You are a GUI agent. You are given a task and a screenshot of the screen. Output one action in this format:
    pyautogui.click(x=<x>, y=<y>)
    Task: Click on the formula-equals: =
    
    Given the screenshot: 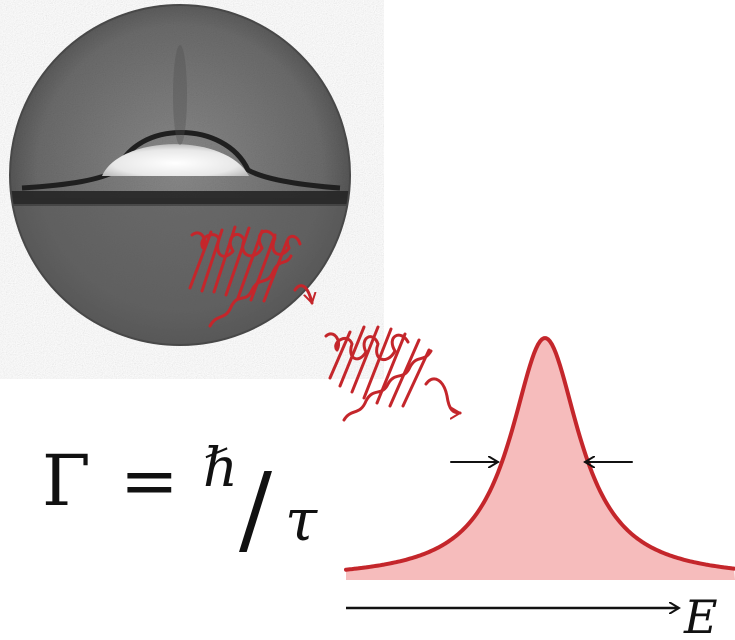 What is the action you would take?
    pyautogui.click(x=149, y=481)
    